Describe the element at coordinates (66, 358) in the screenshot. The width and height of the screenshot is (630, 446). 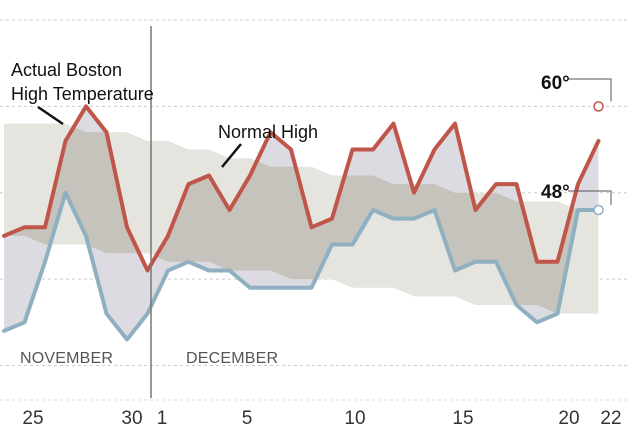
I see `month-label: NOVEMBER` at that location.